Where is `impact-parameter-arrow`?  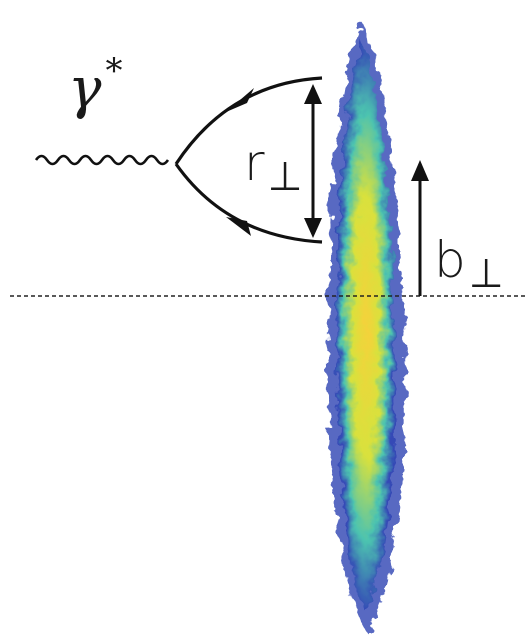 impact-parameter-arrow is located at coordinates (420, 228).